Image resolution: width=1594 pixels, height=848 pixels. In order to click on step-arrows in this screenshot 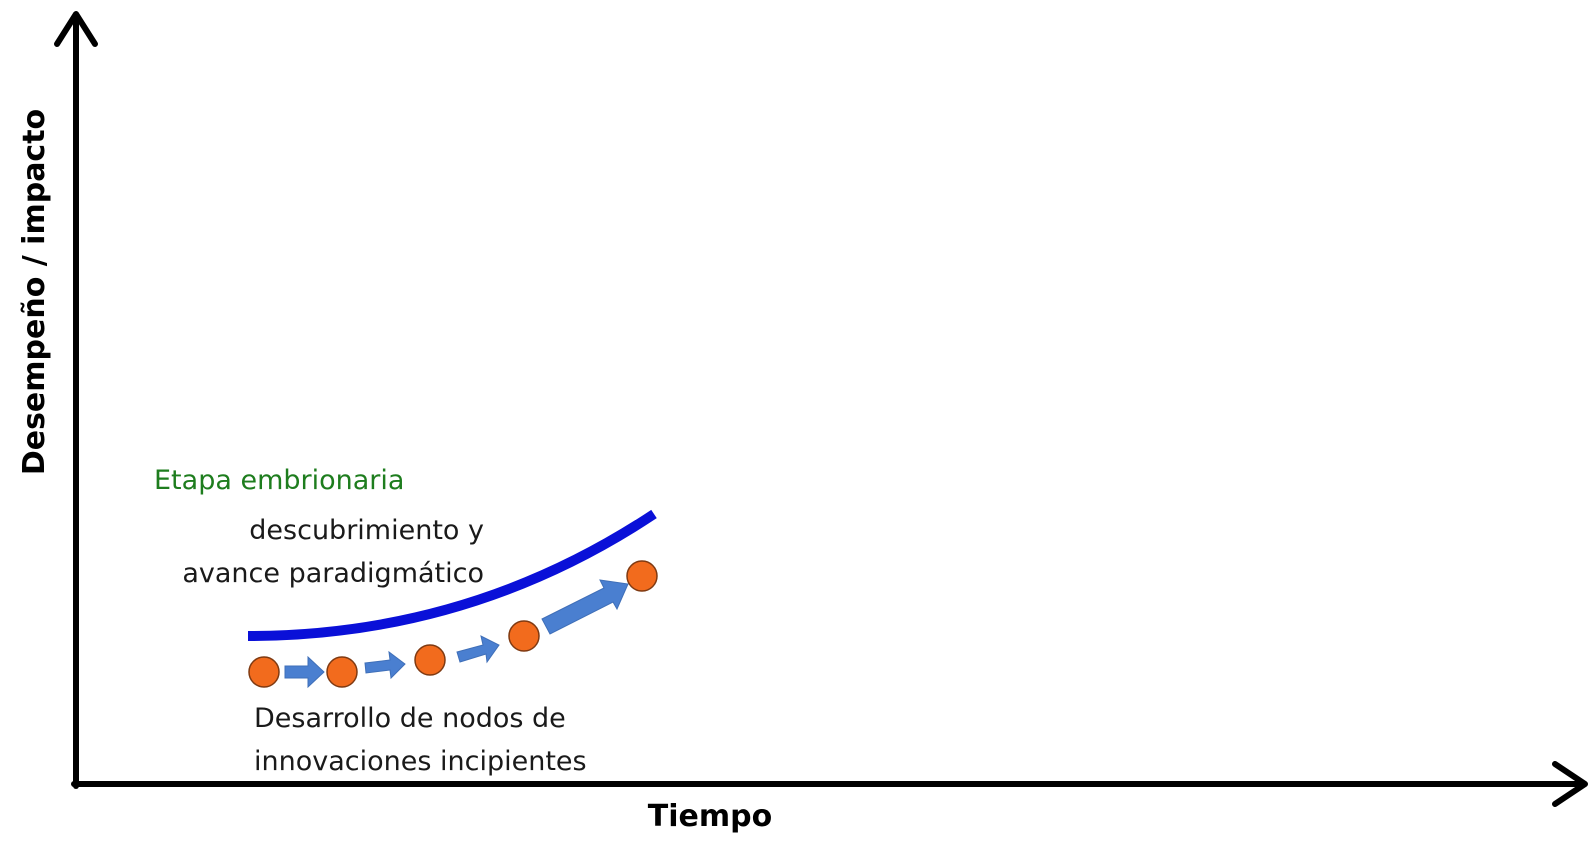, I will do `click(456, 634)`.